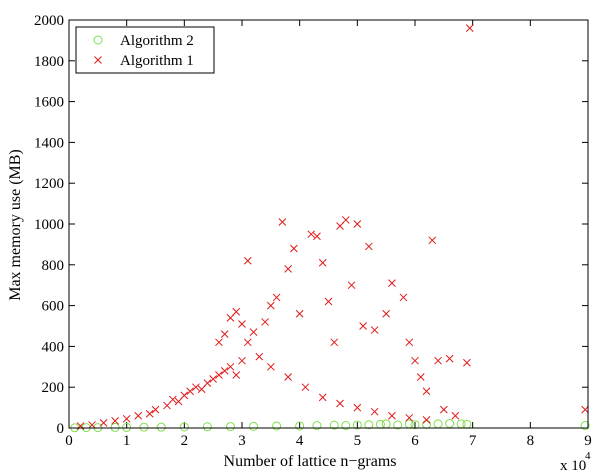  I want to click on x-tick-label: 2, so click(185, 441).